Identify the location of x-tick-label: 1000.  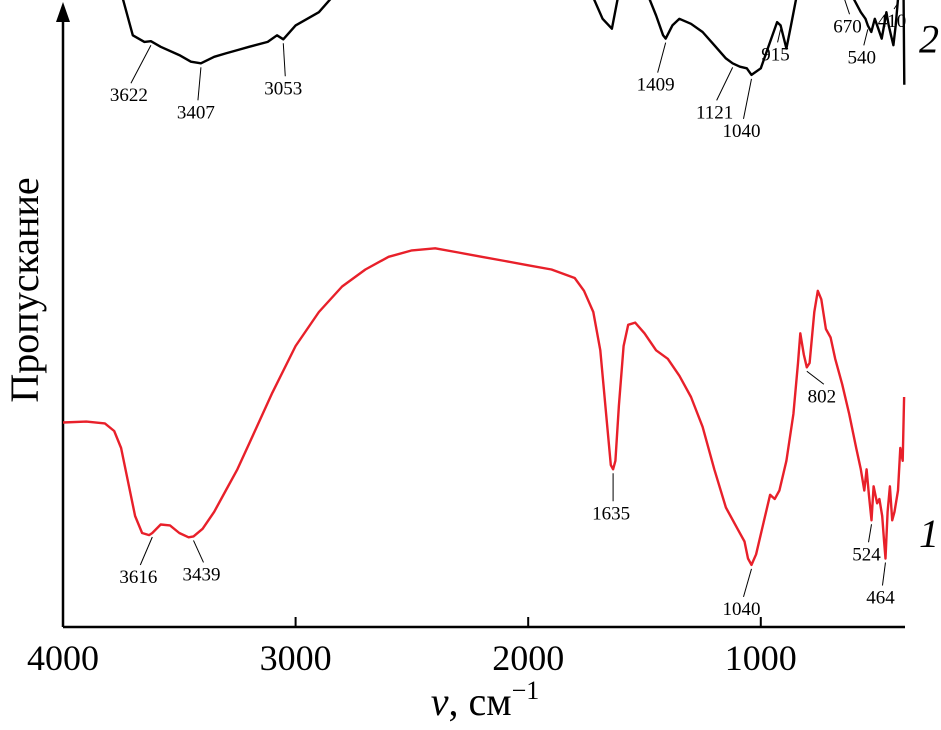
(761, 658).